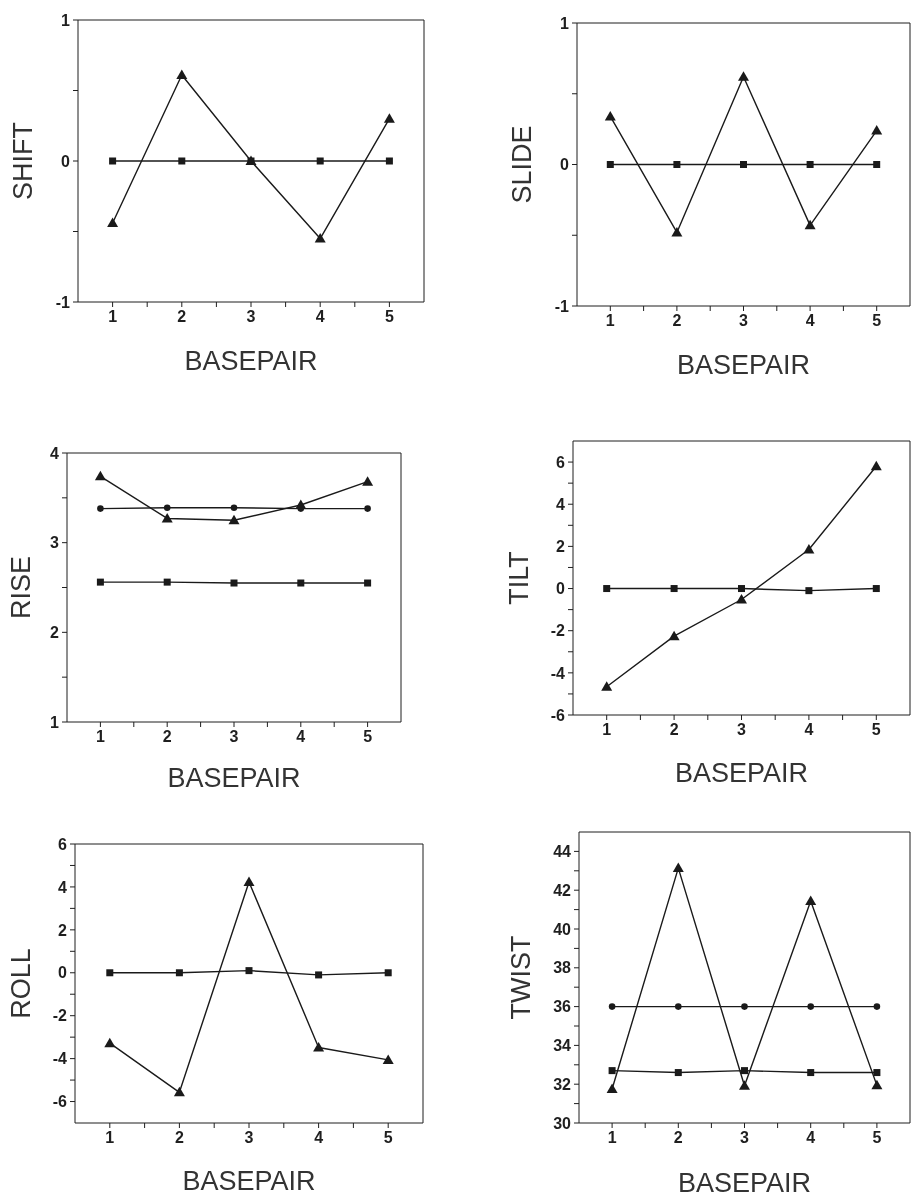  What do you see at coordinates (55, 543) in the screenshot?
I see `y-tick-label: 3` at bounding box center [55, 543].